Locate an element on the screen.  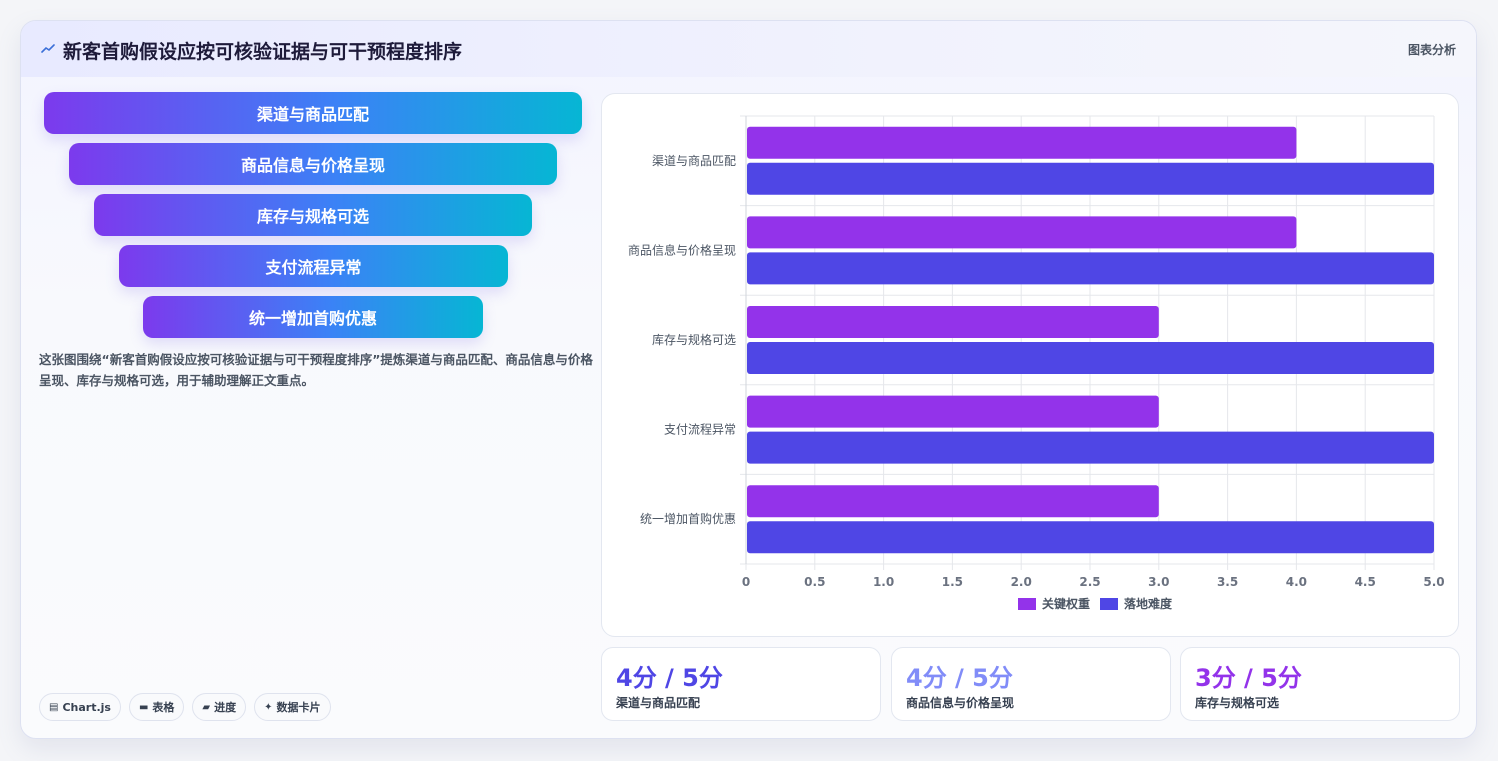
x-tick-label: 2.5 is located at coordinates (1089, 582).